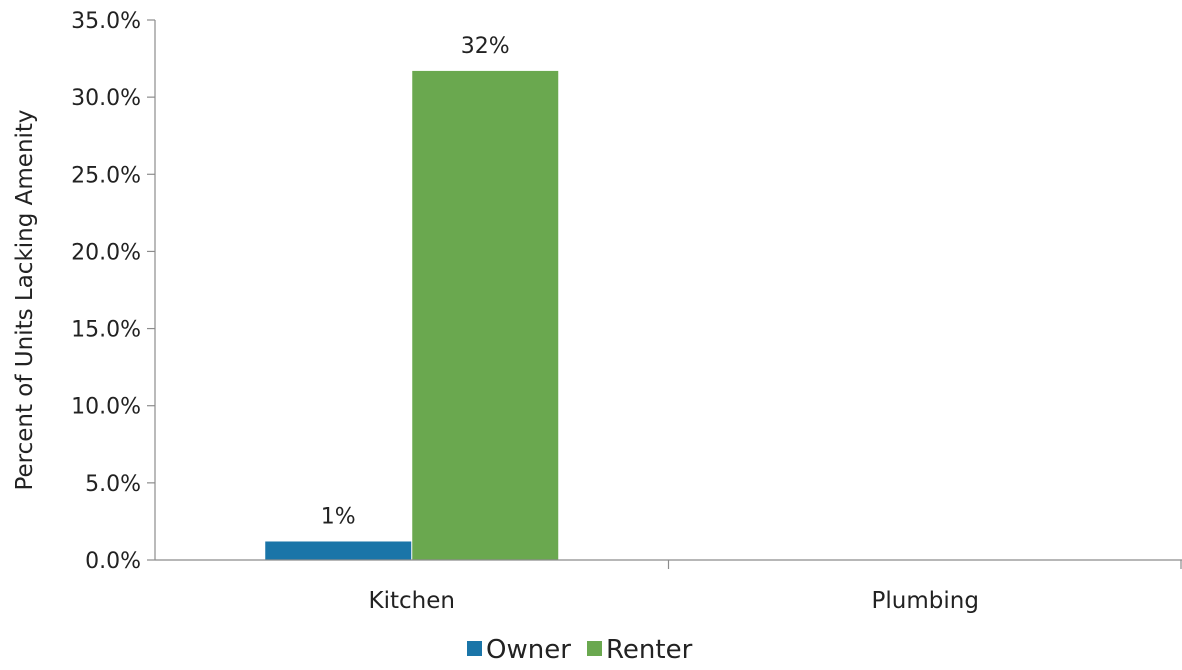 The image size is (1182, 670). What do you see at coordinates (106, 175) in the screenshot?
I see `y-tick-label: 25.0%` at bounding box center [106, 175].